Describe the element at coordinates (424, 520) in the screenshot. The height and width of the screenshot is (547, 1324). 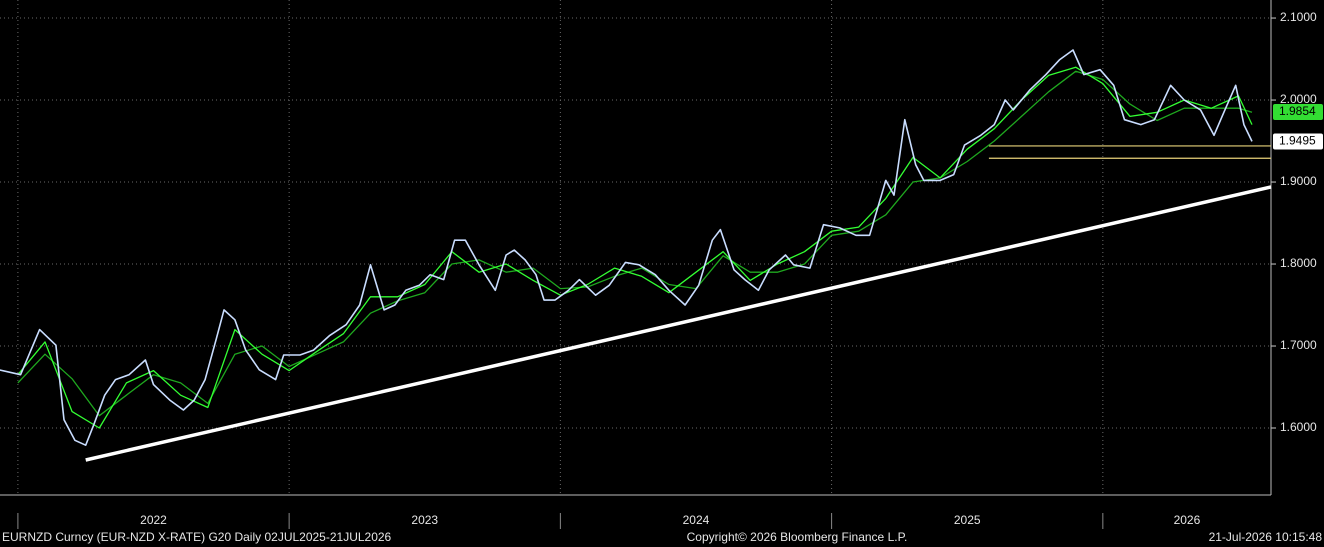
I see `x-tick-label: 2023` at that location.